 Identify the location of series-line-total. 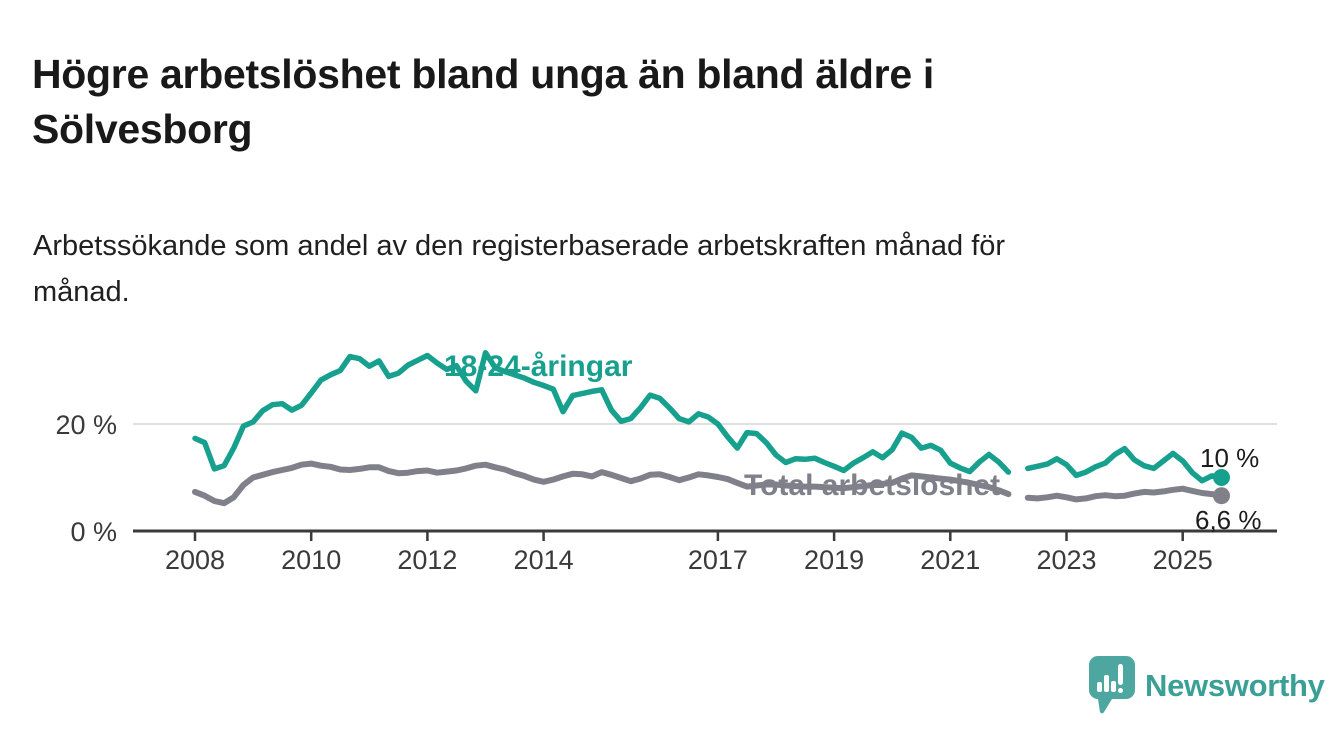
(708, 483).